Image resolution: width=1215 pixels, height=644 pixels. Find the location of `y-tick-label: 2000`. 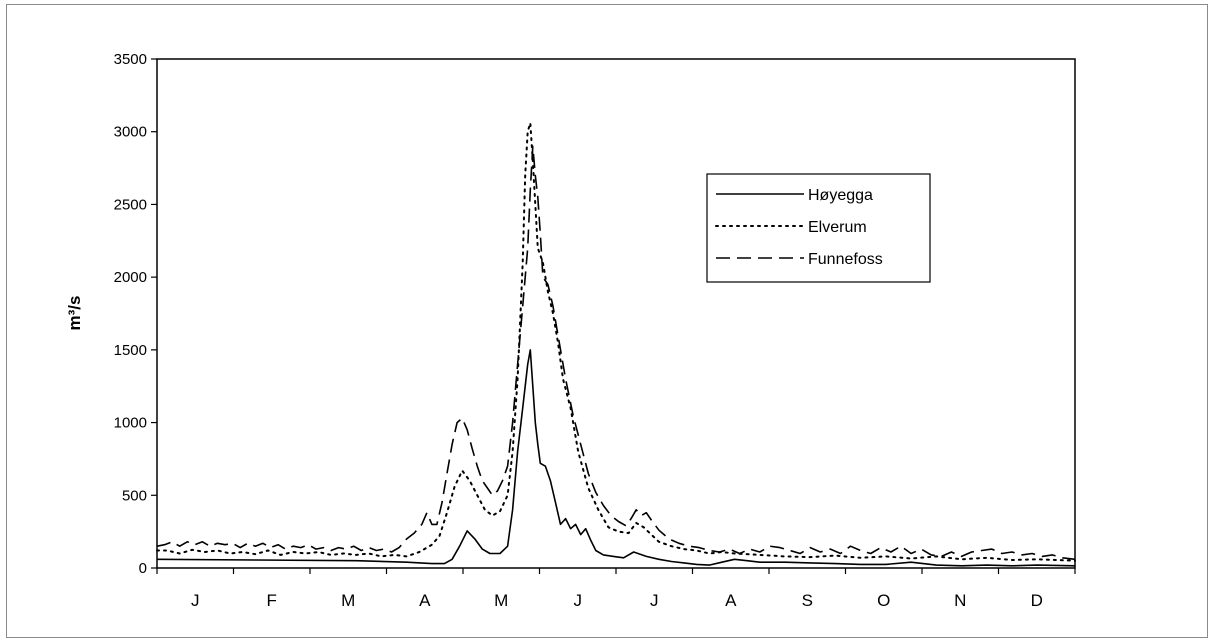

y-tick-label: 2000 is located at coordinates (130, 277).